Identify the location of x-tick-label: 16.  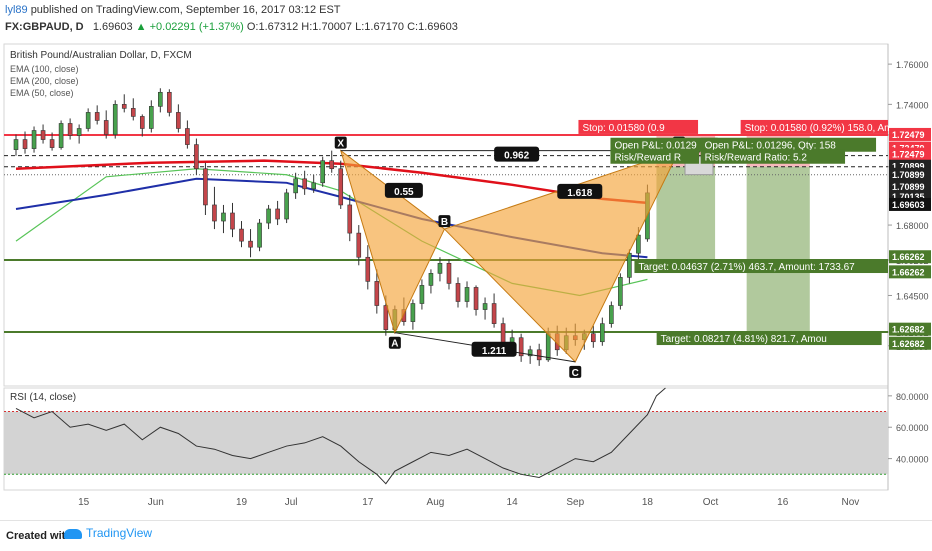
(783, 502).